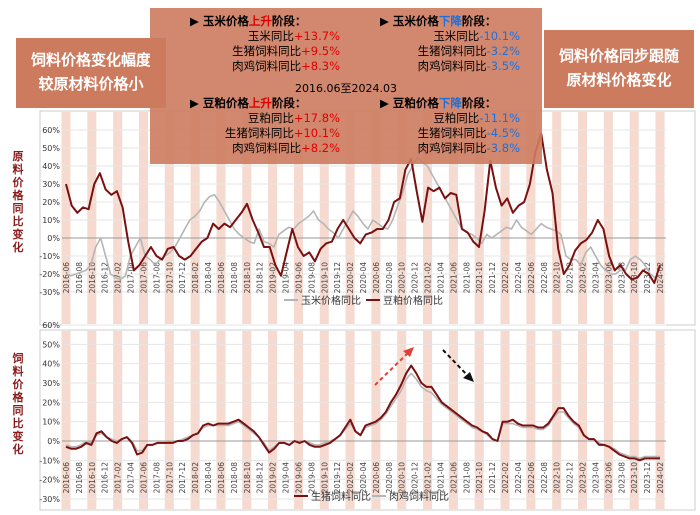 The height and width of the screenshot is (515, 700). I want to click on legend-label-meal: 豆粕价格同比, so click(413, 300).